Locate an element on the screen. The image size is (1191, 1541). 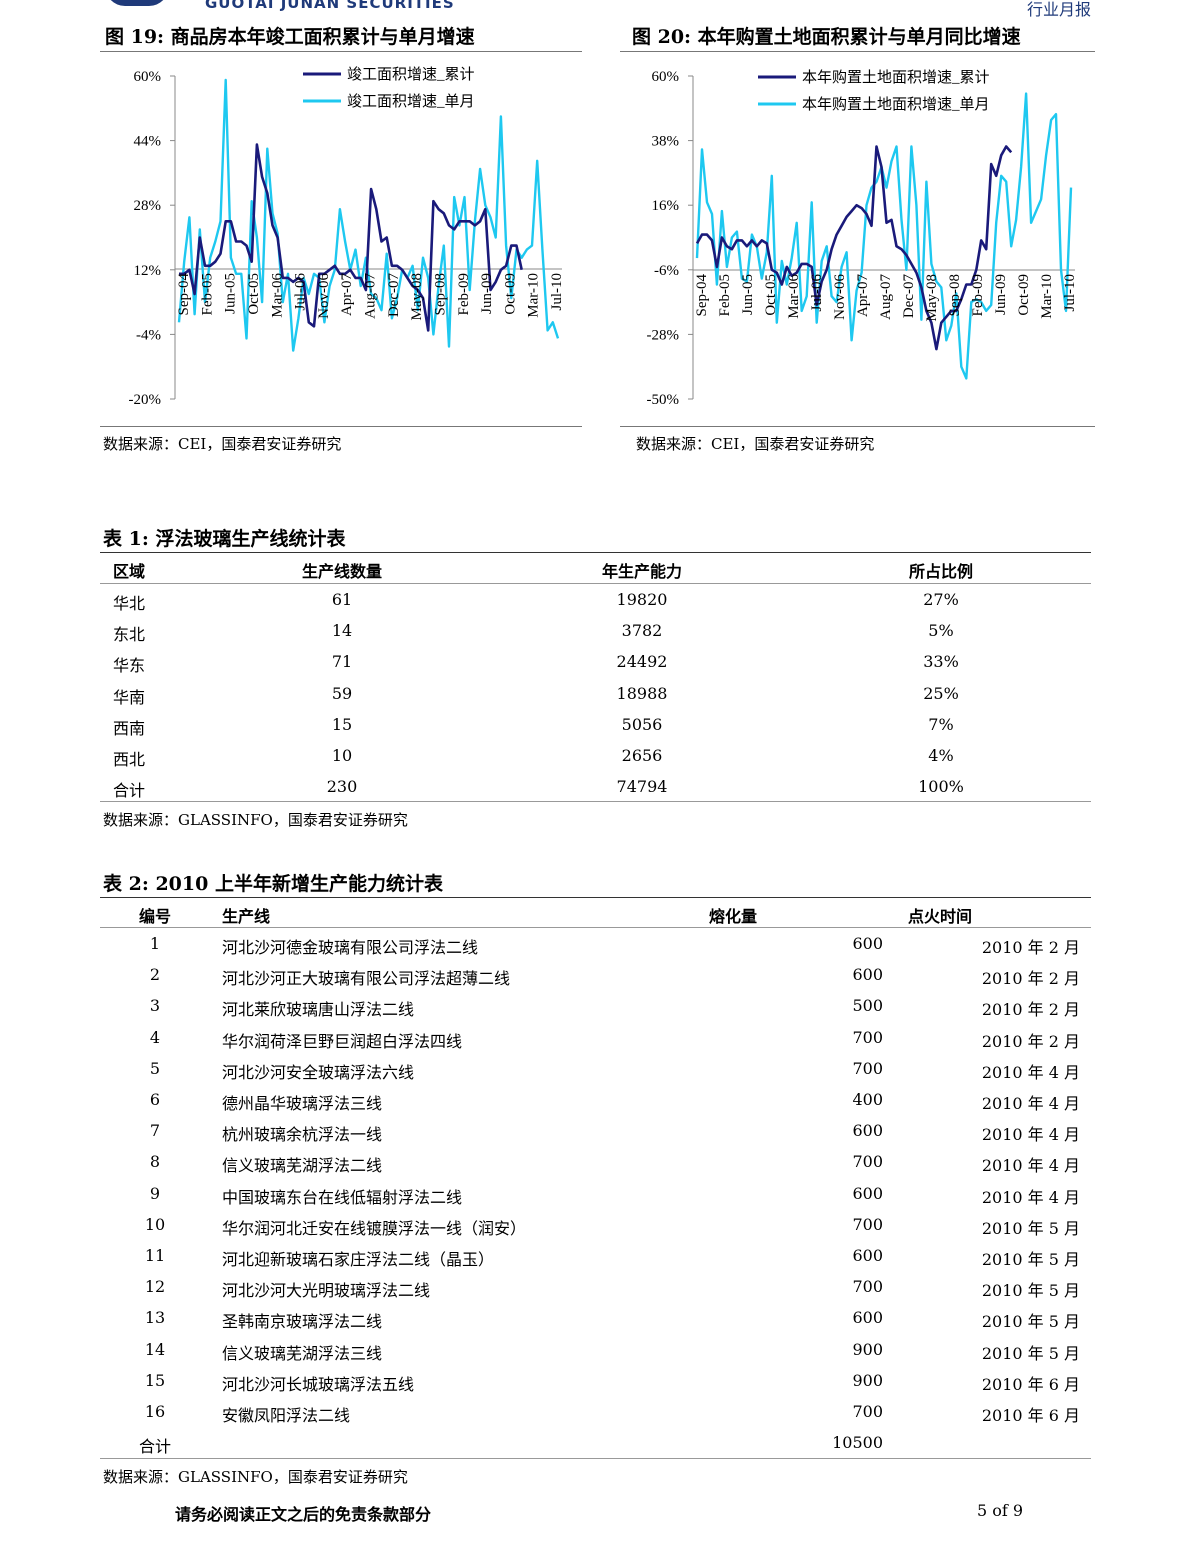
table1-source: 数据来源：GLASSINFO，国泰君安证券研究 is located at coordinates (255, 820).